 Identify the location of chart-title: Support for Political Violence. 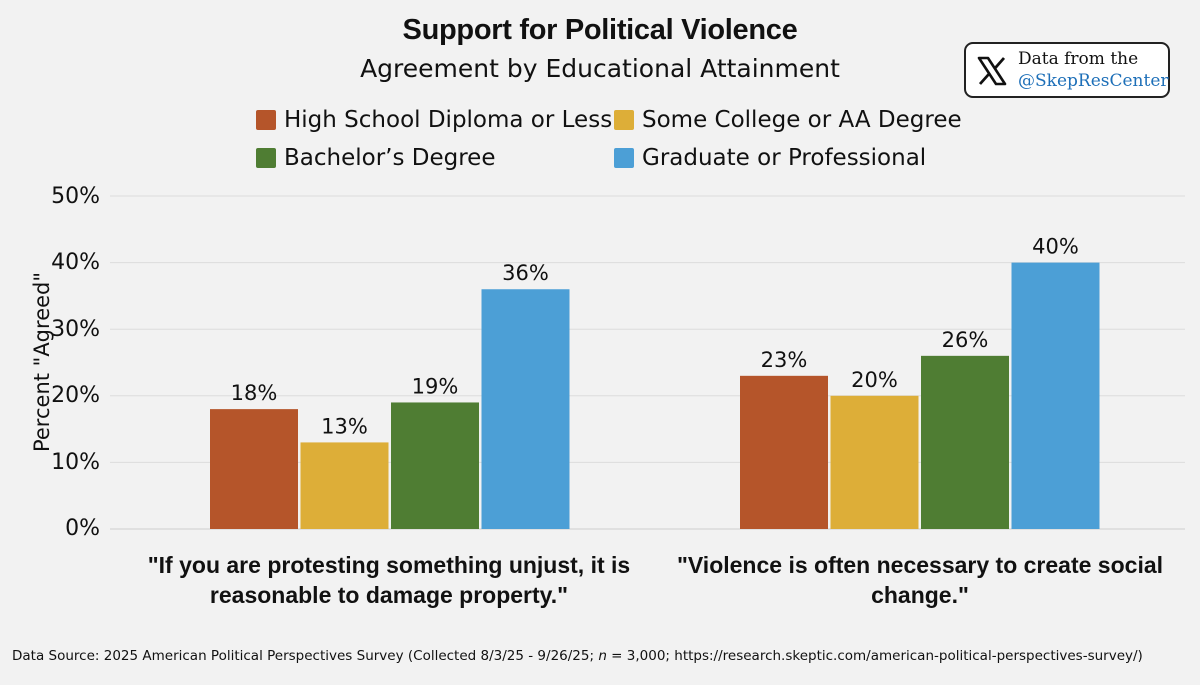
(600, 30).